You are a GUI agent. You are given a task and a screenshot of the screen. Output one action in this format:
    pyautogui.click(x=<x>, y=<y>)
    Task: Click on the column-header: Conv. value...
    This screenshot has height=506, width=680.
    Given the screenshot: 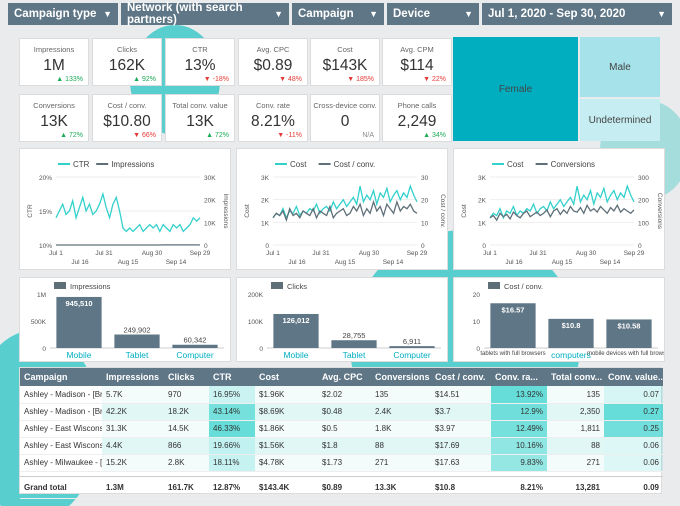 What is the action you would take?
    pyautogui.click(x=633, y=377)
    